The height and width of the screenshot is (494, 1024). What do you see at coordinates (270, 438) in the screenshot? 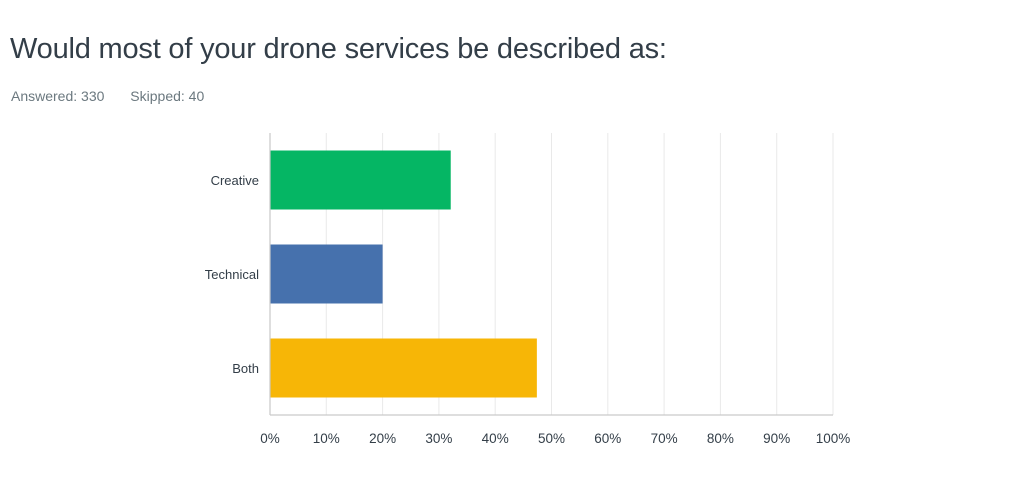
I see `x-tick-label: 0%` at bounding box center [270, 438].